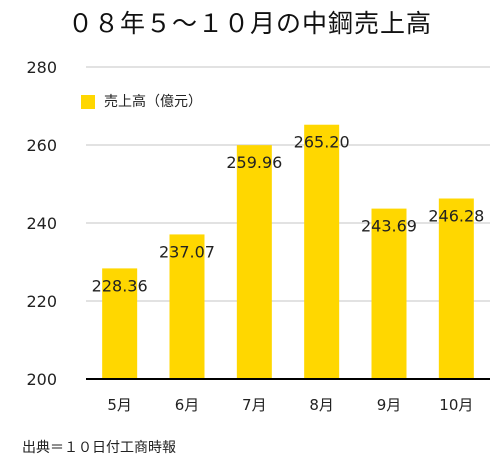  Describe the element at coordinates (99, 448) in the screenshot. I see `source-note: 出典＝１０日付工商時報` at that location.